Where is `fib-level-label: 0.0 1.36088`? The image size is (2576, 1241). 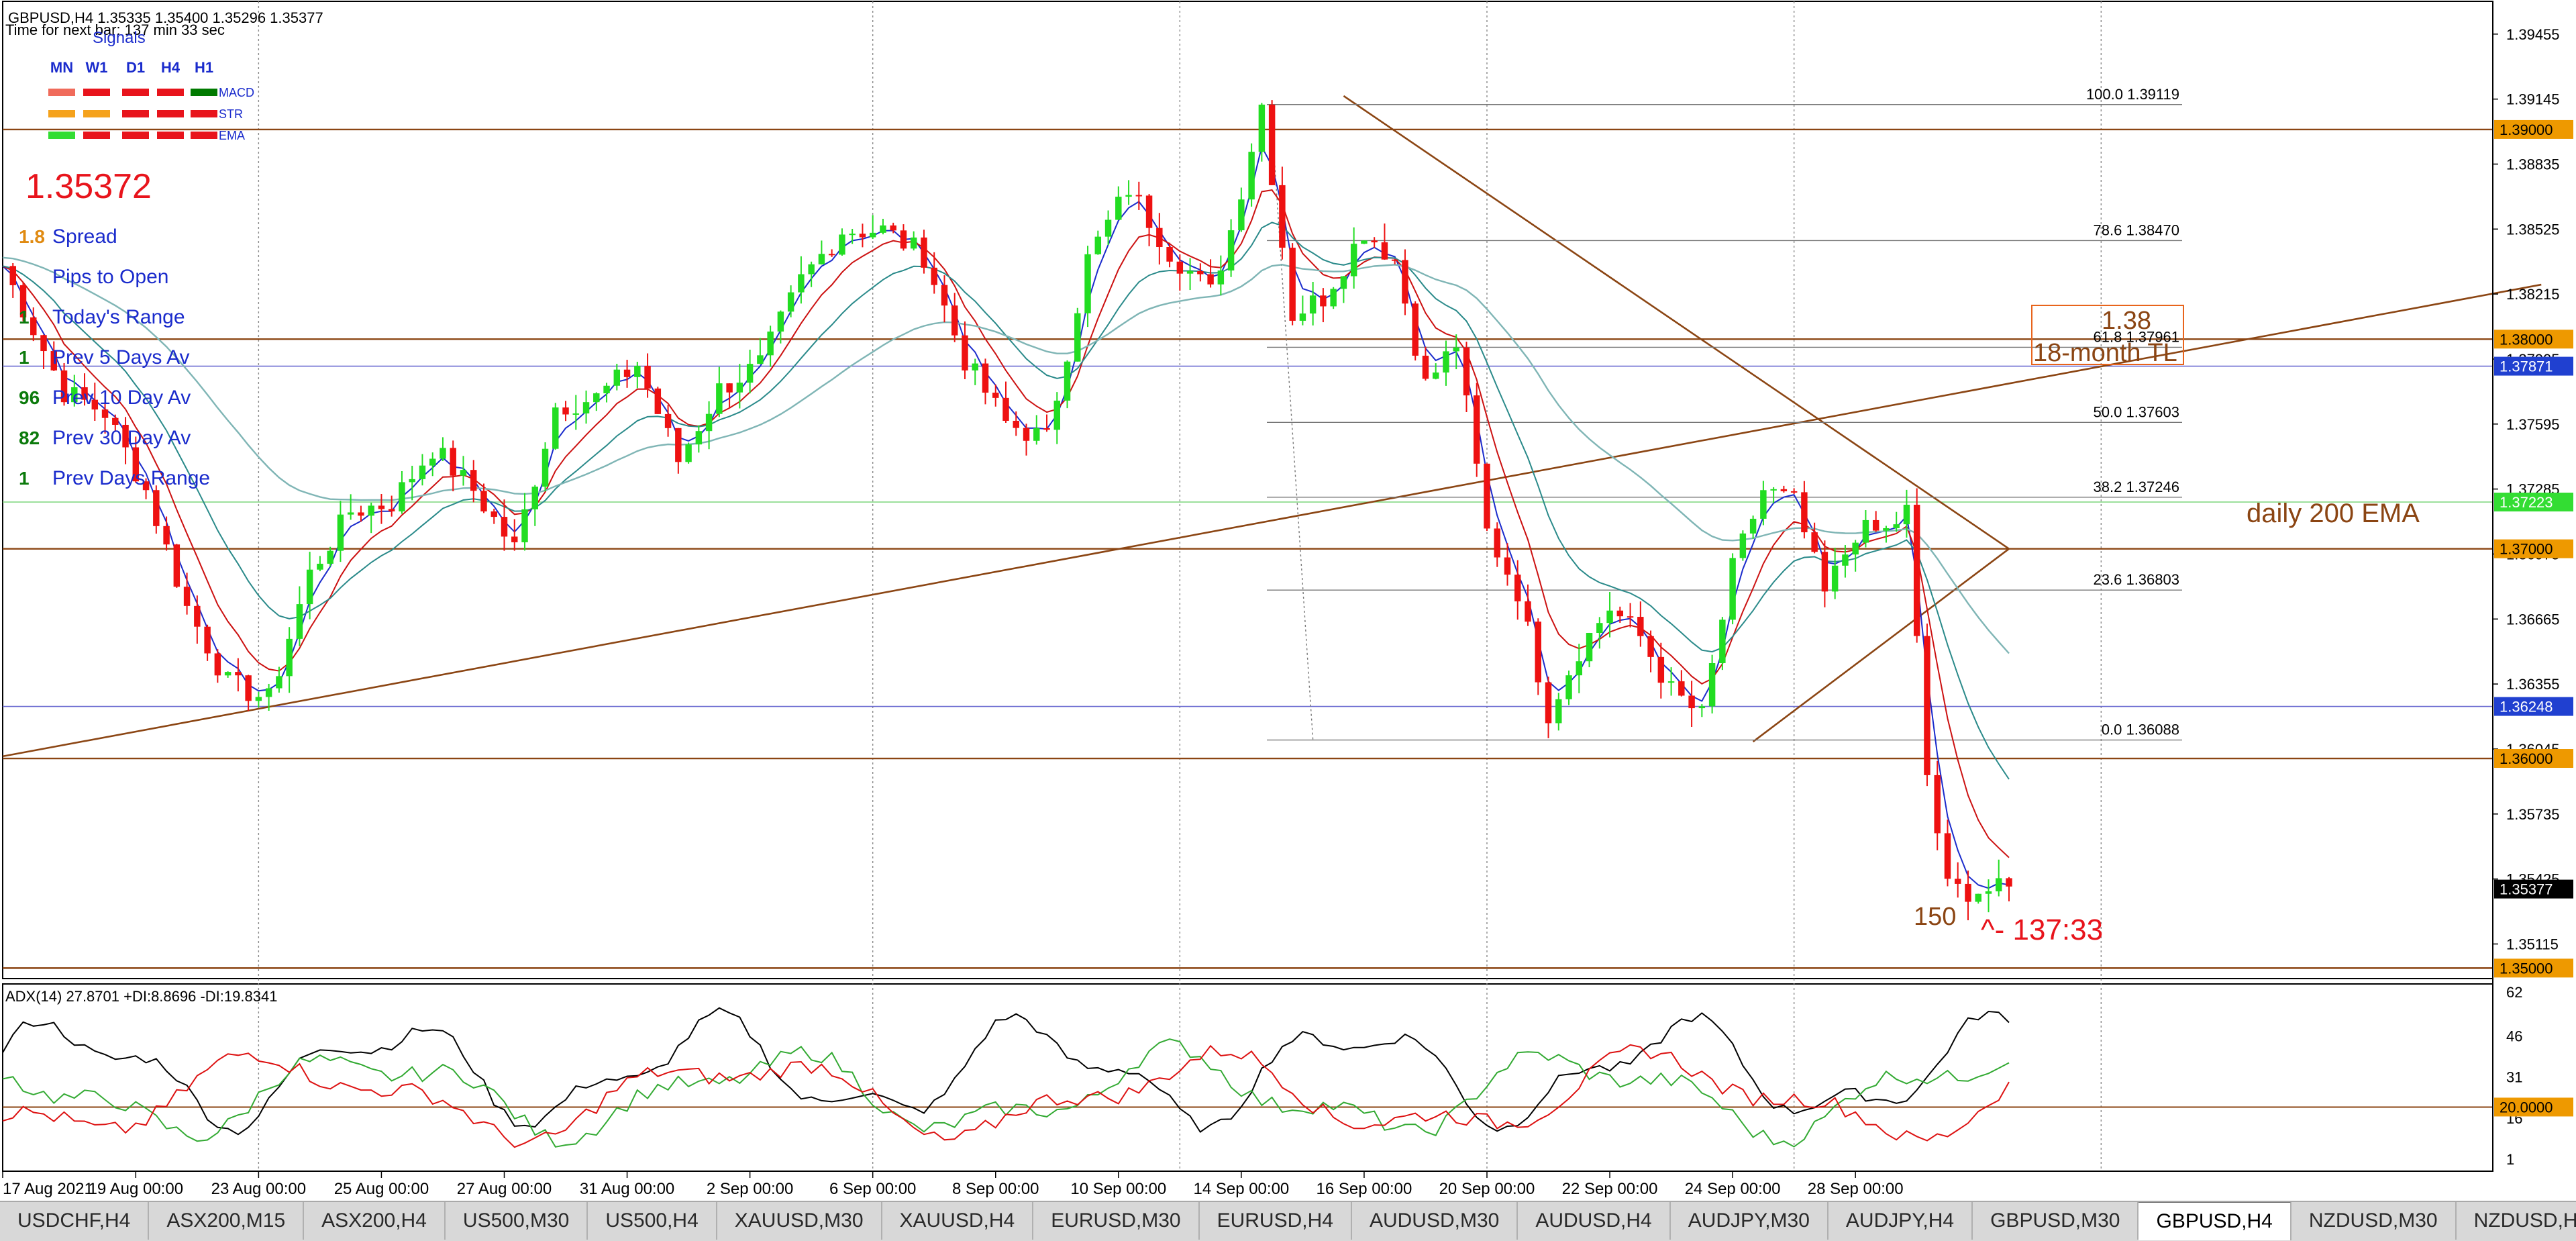
fib-level-label: 0.0 1.36088 is located at coordinates (2140, 730).